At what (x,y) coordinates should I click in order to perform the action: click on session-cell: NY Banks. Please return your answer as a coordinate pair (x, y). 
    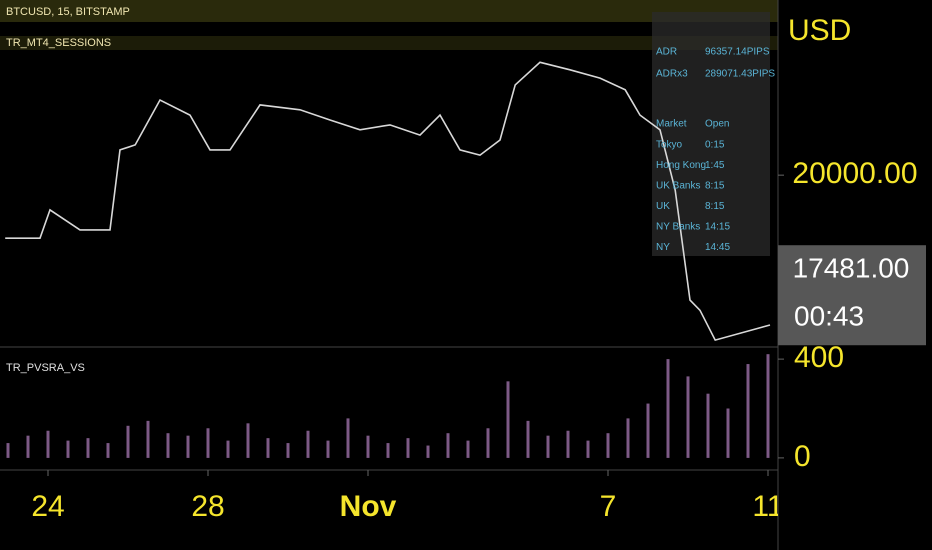
    Looking at the image, I should click on (678, 227).